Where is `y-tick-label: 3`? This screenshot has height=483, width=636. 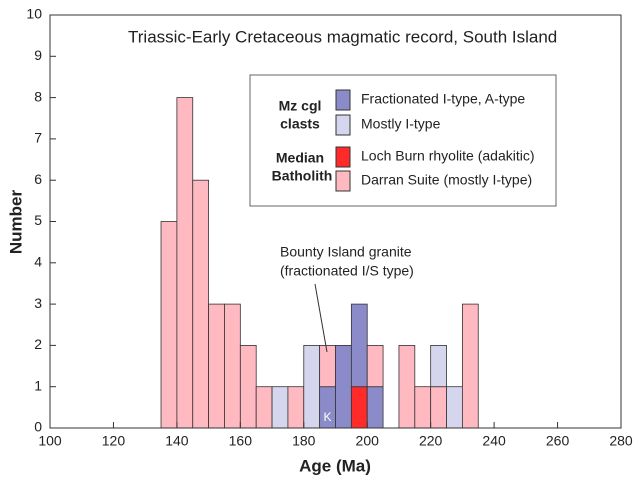 y-tick-label: 3 is located at coordinates (38, 303).